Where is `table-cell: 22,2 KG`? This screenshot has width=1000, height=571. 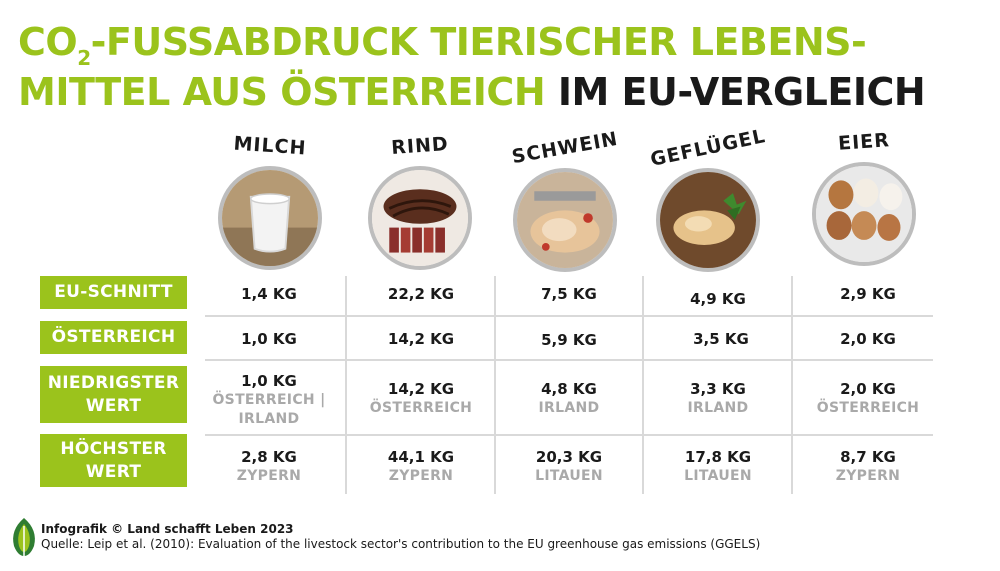
table-cell: 22,2 KG is located at coordinates (421, 294).